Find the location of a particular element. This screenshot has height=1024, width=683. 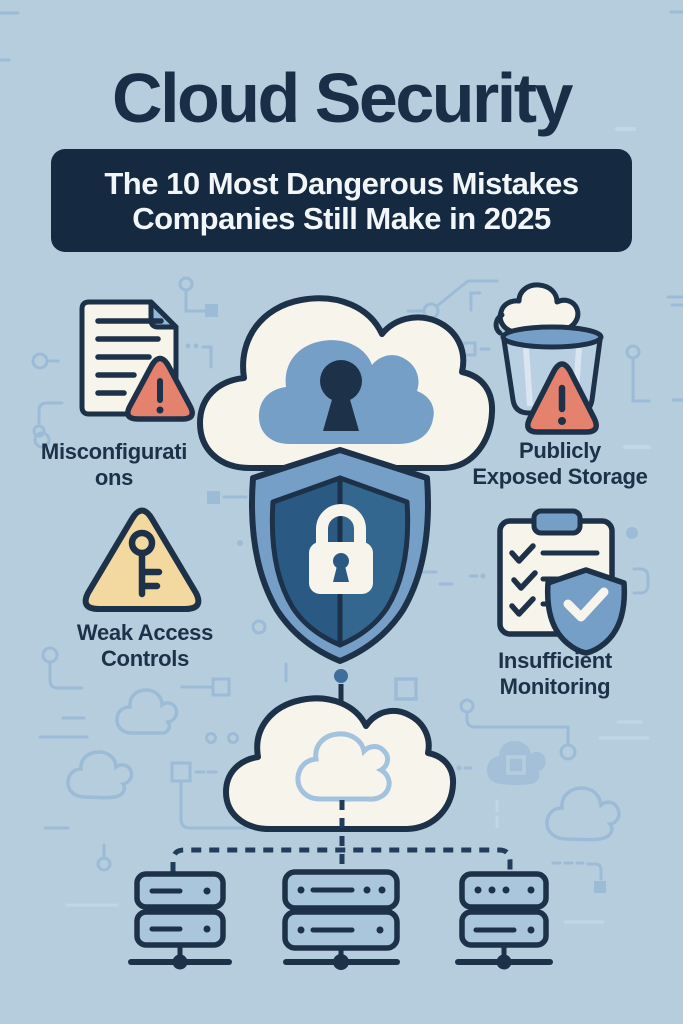

label-line: Insufficient is located at coordinates (555, 660).